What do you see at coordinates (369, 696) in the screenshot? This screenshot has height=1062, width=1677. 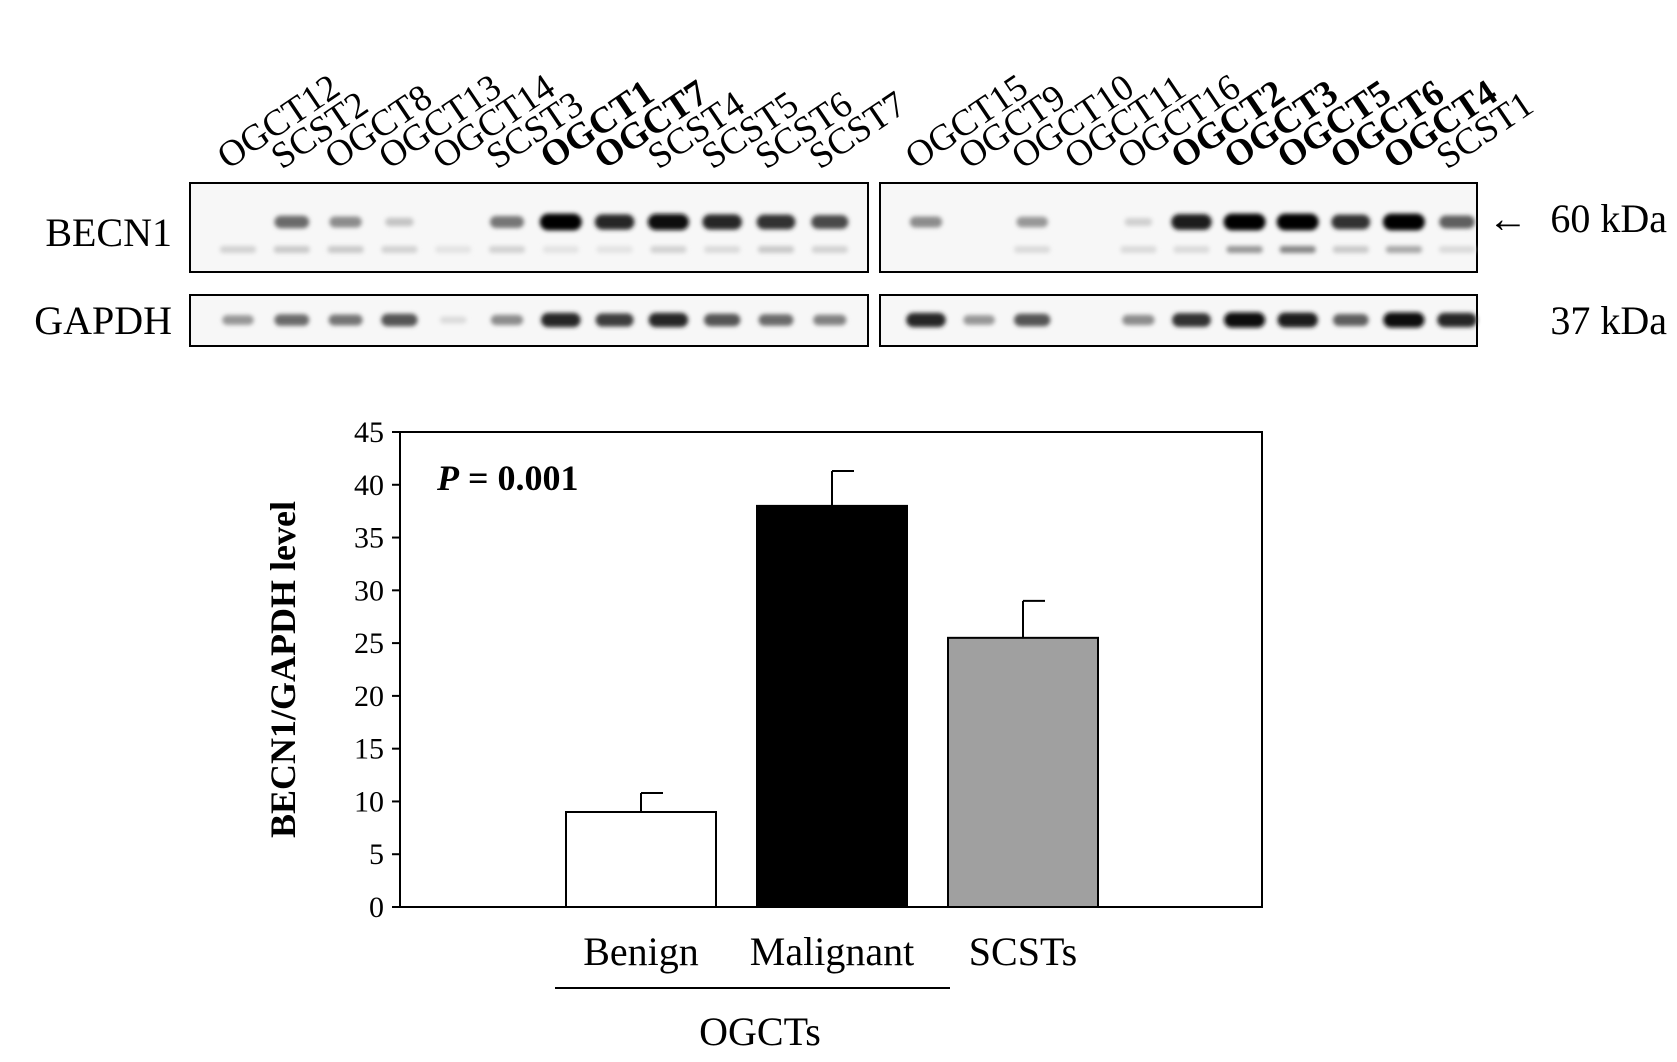 I see `y-tick-label: 20` at bounding box center [369, 696].